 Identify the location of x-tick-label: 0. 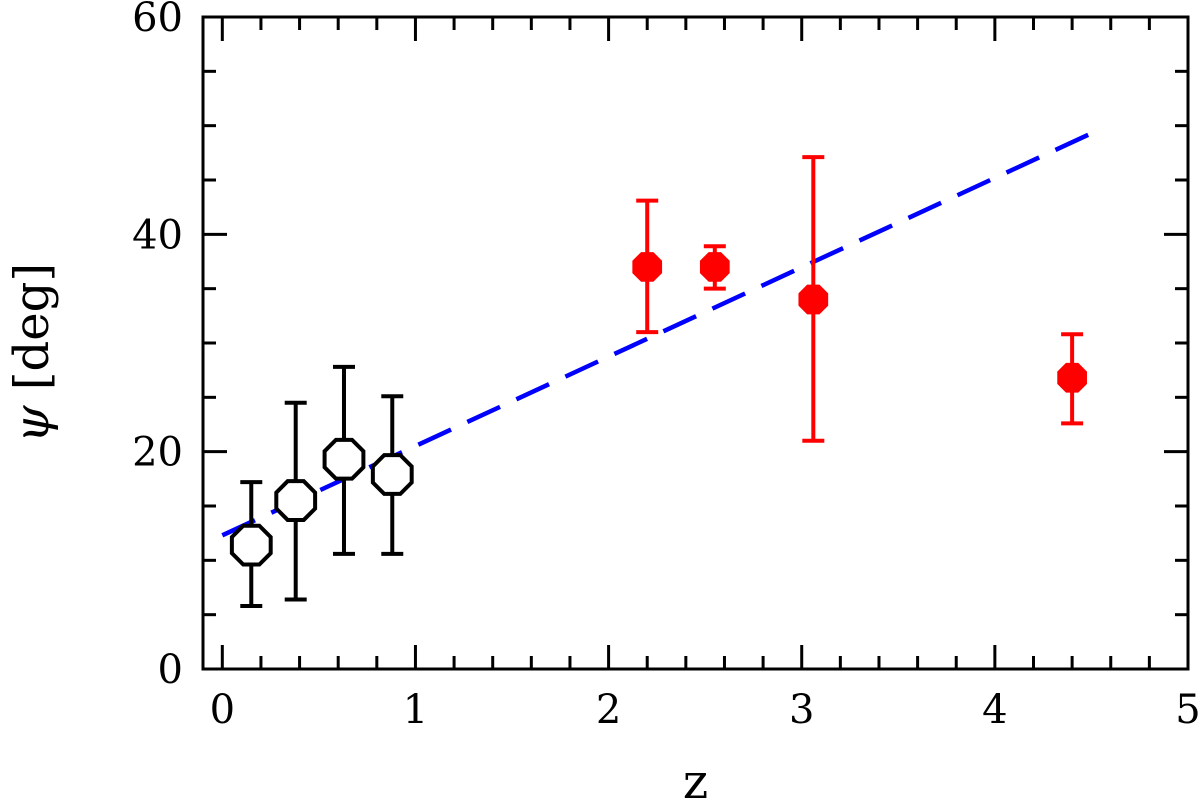
(222, 710).